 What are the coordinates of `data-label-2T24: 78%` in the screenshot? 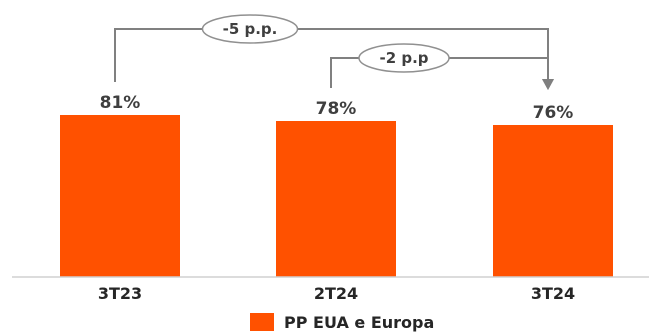 It's located at (336, 109).